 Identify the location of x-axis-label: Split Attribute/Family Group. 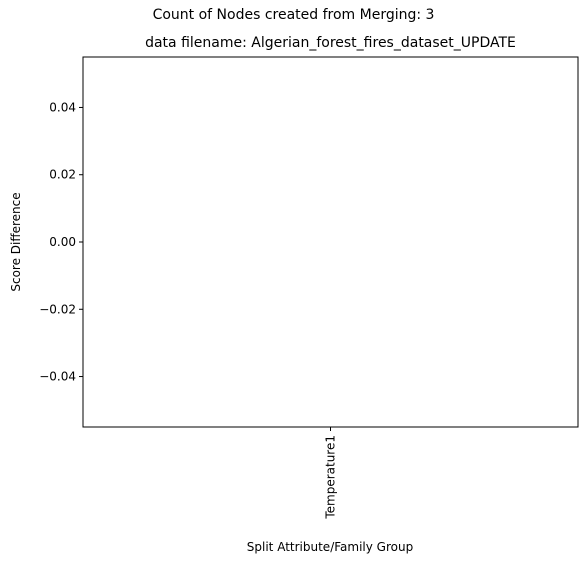
(330, 547).